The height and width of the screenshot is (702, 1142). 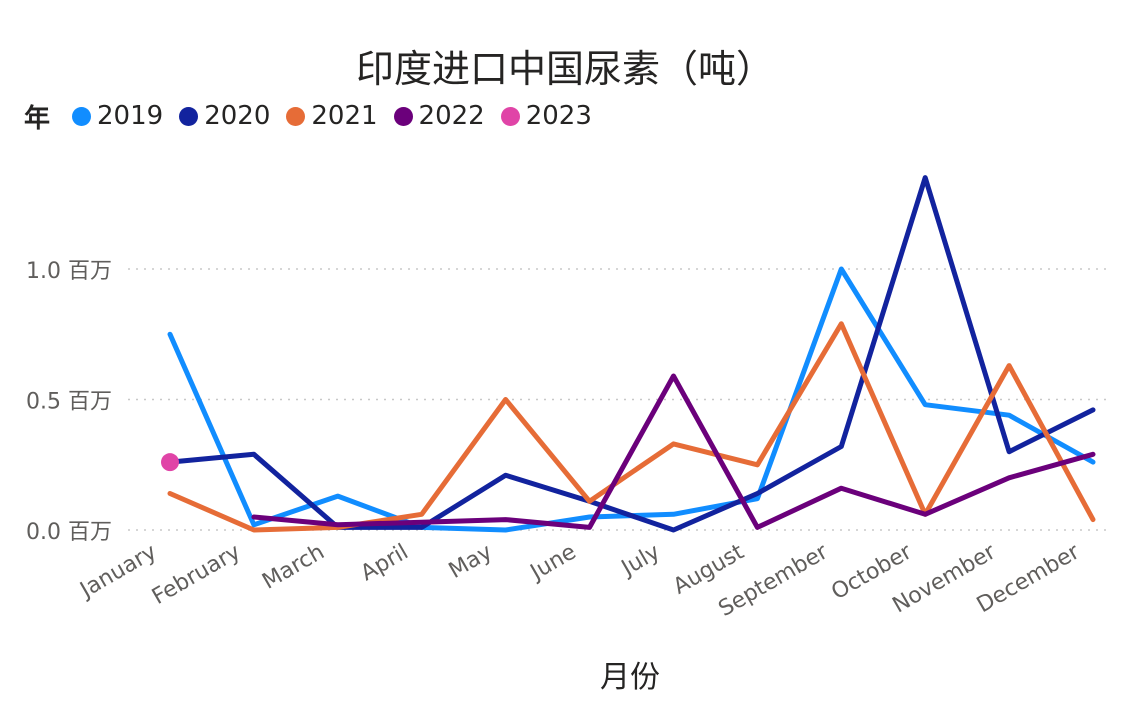 I want to click on legend-item-2020: 2020, so click(x=224, y=116).